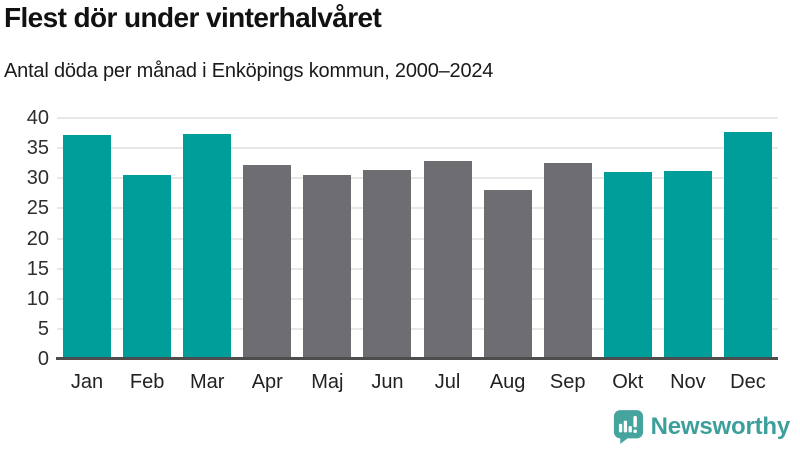 This screenshot has height=450, width=800. Describe the element at coordinates (43, 359) in the screenshot. I see `y-tick-0: 0` at that location.